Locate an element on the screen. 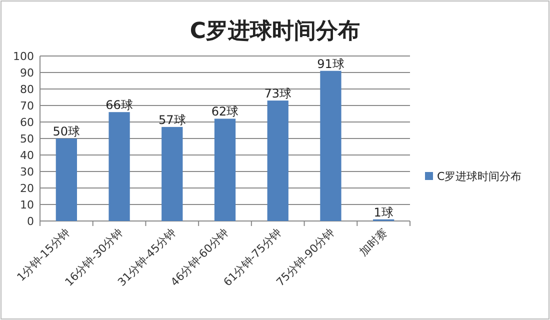 This screenshot has width=550, height=320. y-tick-label: 100 is located at coordinates (23, 56).